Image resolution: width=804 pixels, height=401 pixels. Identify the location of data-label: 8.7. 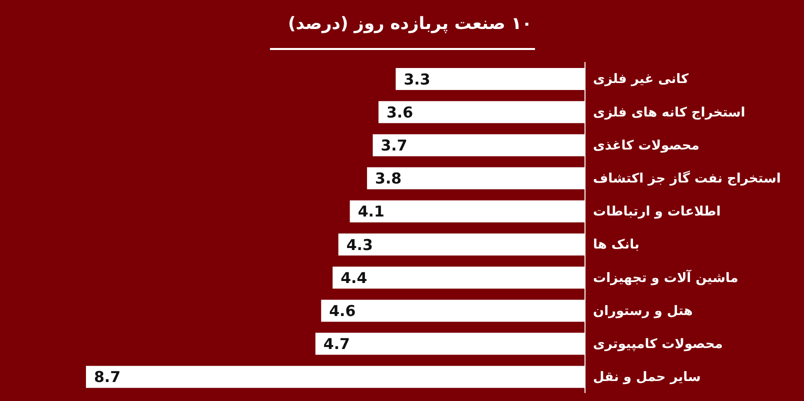
(107, 377).